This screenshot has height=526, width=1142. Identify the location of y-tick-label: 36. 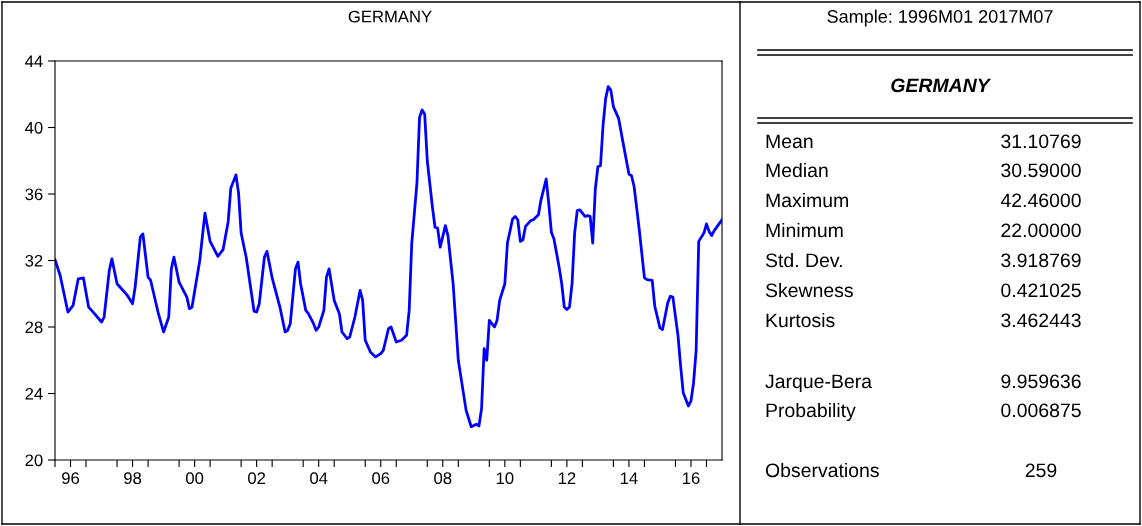
(34, 194).